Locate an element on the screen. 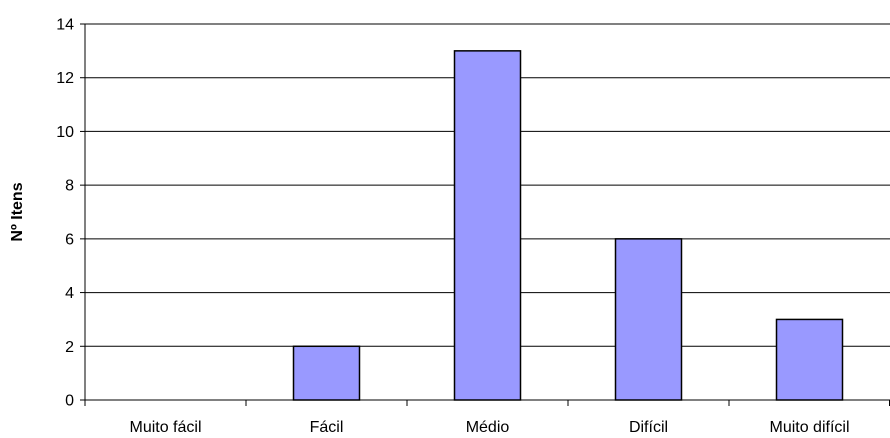  y-tick-label: 2 is located at coordinates (69, 347).